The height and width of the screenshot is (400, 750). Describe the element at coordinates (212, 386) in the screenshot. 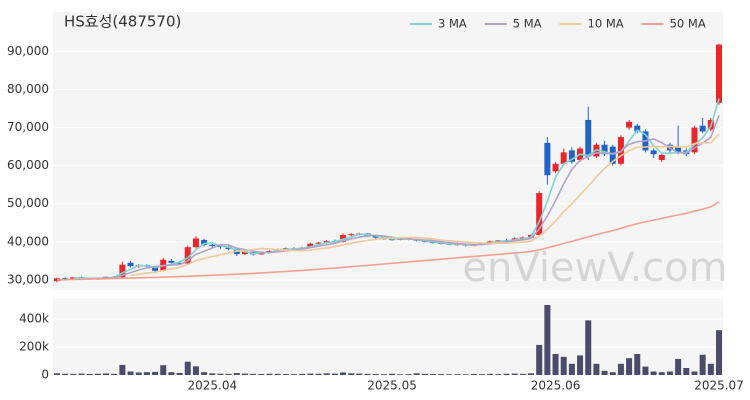

I see `x-tick-label: 2025.04` at that location.